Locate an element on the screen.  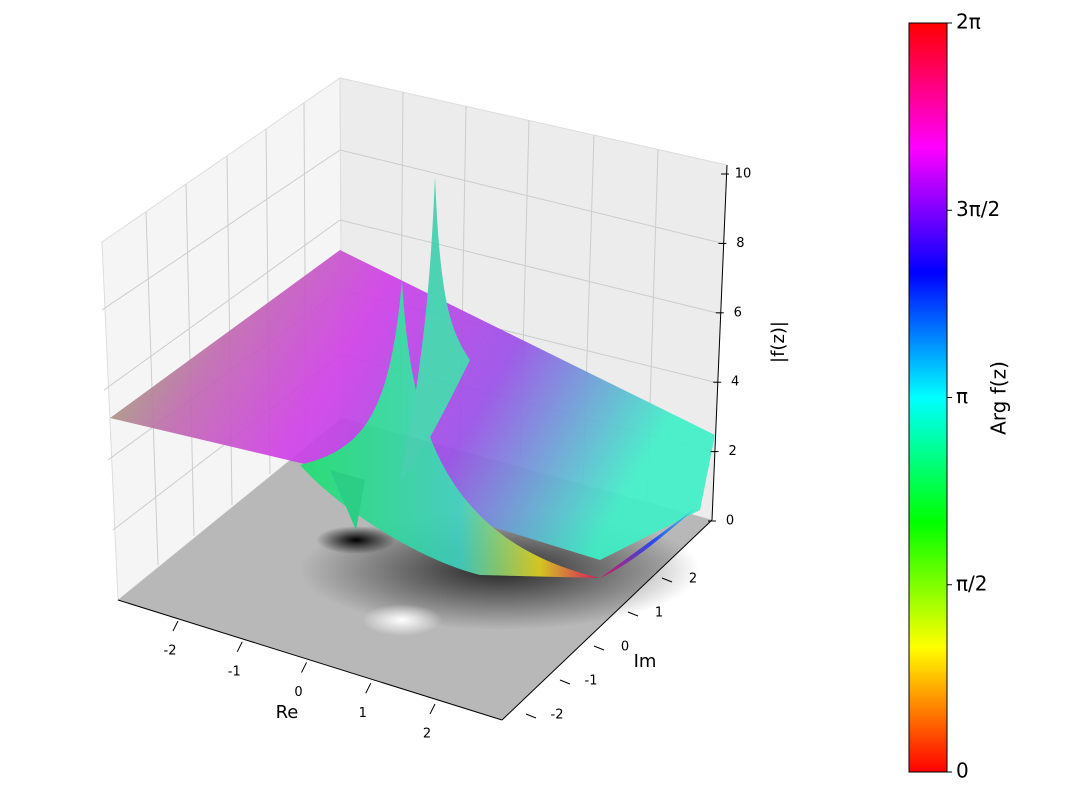
y-tick-label: -1 is located at coordinates (591, 681).